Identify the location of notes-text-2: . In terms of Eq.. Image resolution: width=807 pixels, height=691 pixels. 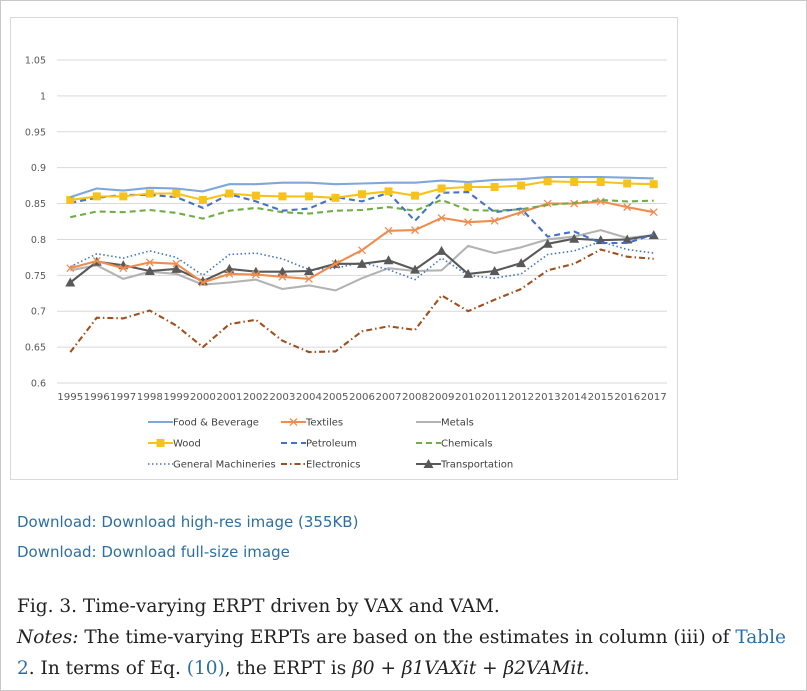
(107, 668).